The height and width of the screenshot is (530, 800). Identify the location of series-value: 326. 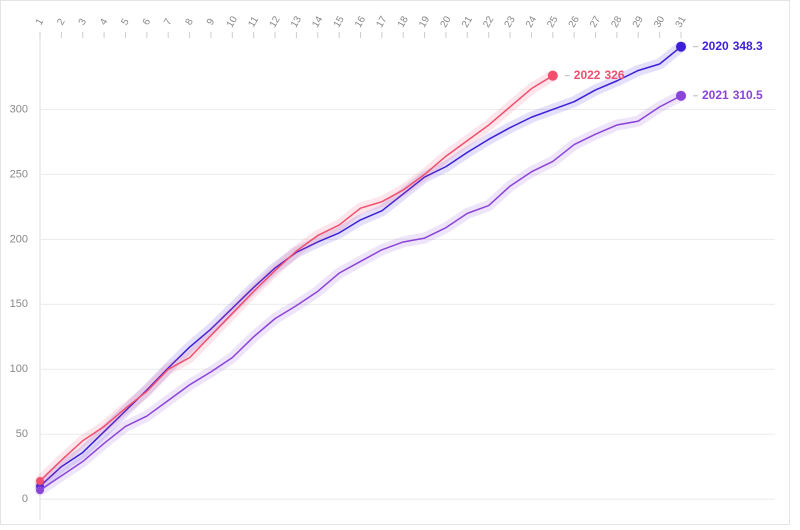
(614, 75).